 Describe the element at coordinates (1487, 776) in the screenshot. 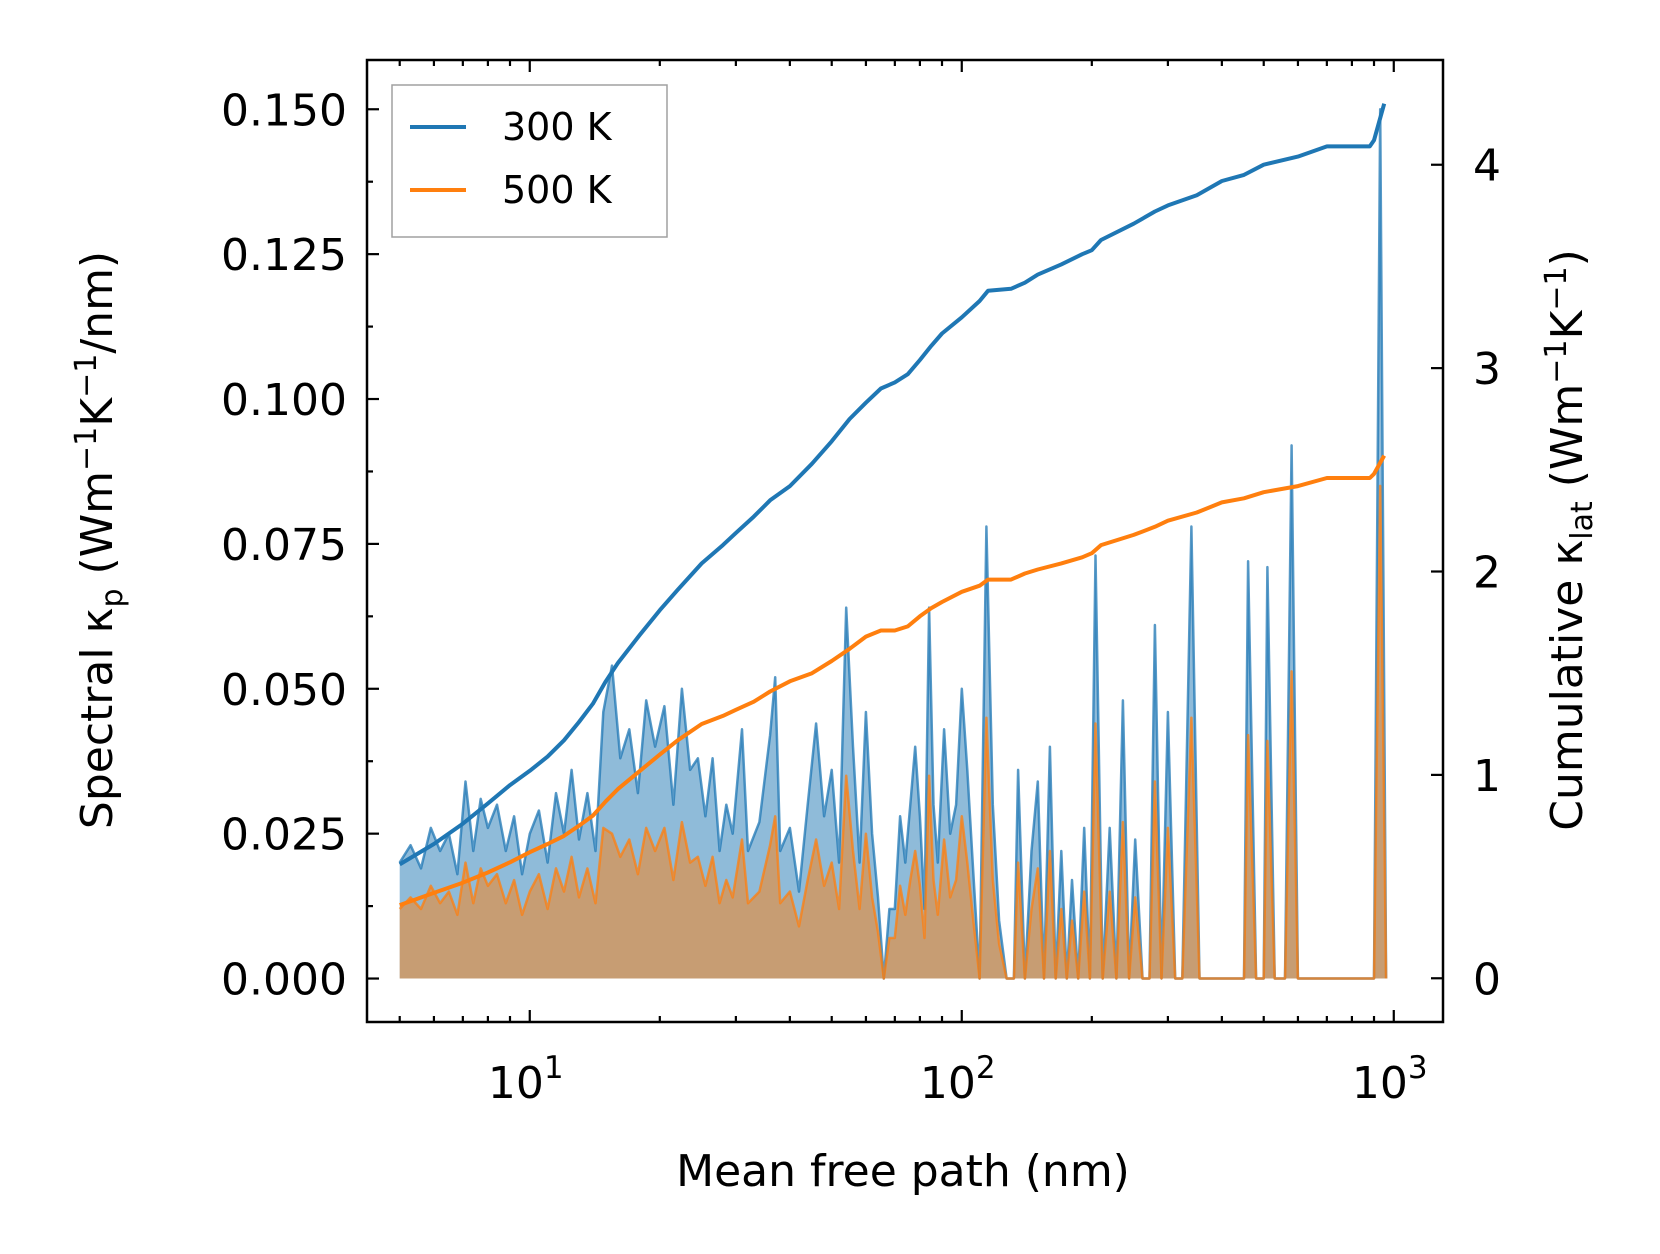

I see `y-right-tick-label: 1` at that location.